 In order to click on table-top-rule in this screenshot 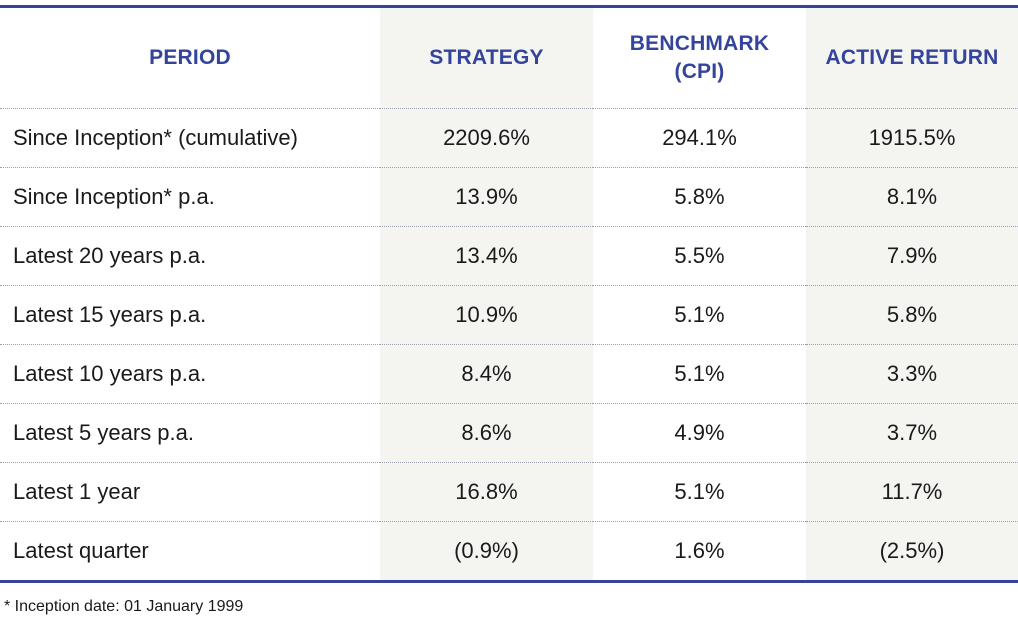, I will do `click(509, 6)`.